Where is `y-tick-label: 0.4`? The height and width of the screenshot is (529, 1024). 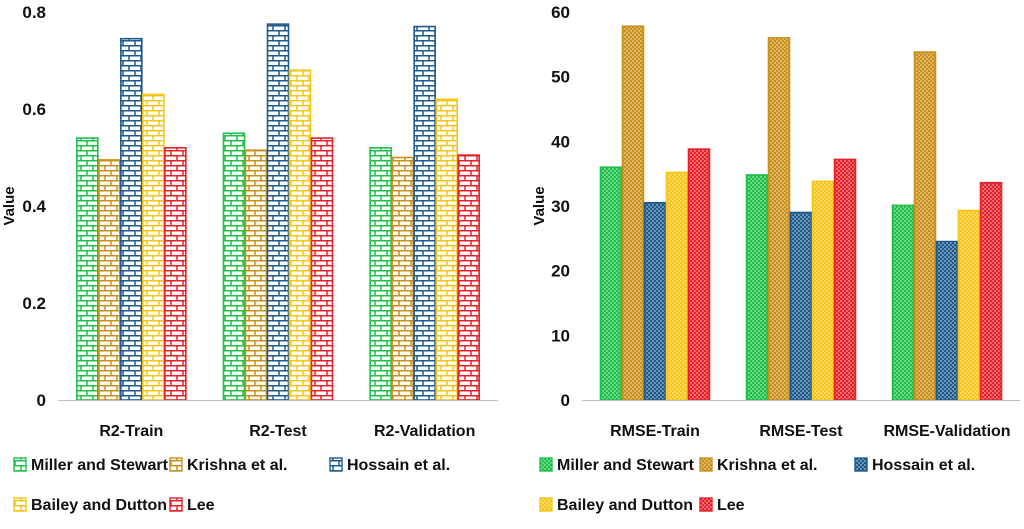
y-tick-label: 0.4 is located at coordinates (34, 206).